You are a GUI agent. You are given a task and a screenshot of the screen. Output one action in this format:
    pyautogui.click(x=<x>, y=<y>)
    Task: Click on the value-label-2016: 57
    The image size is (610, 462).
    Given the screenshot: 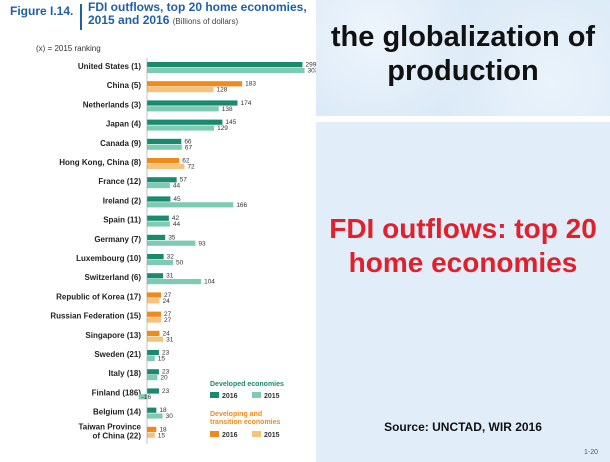 What is the action you would take?
    pyautogui.click(x=184, y=180)
    